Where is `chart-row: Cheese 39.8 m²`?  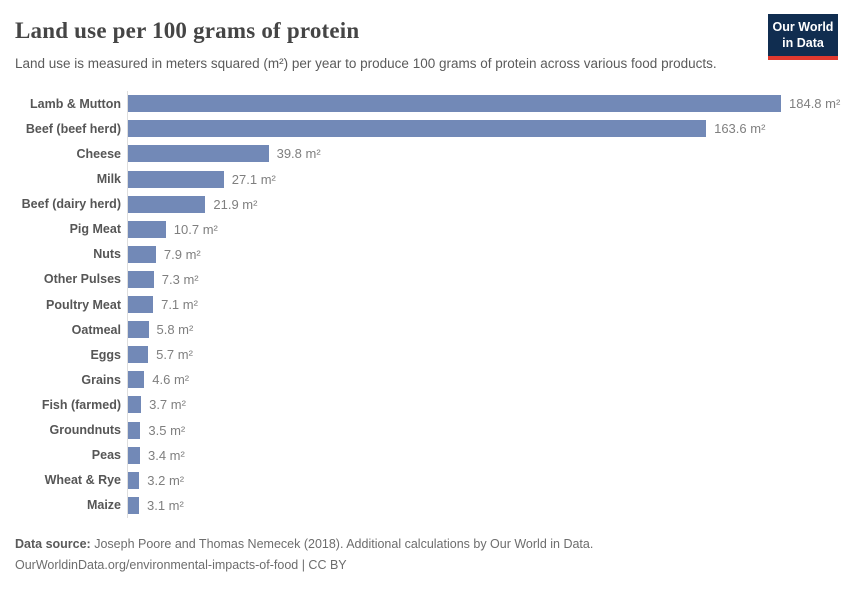 chart-row: Cheese 39.8 m² is located at coordinates (425, 154).